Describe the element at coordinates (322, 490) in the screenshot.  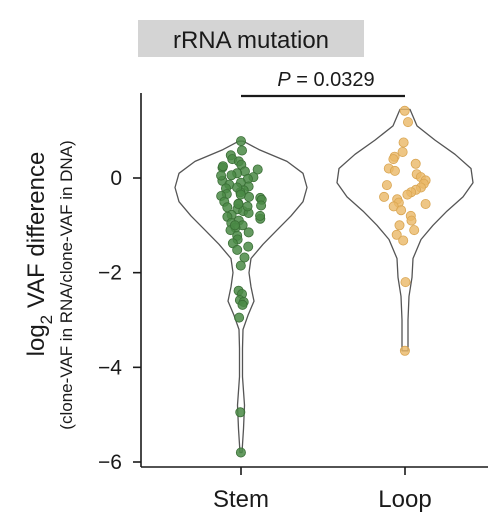
I see `x-ticks: Stem Loop` at that location.